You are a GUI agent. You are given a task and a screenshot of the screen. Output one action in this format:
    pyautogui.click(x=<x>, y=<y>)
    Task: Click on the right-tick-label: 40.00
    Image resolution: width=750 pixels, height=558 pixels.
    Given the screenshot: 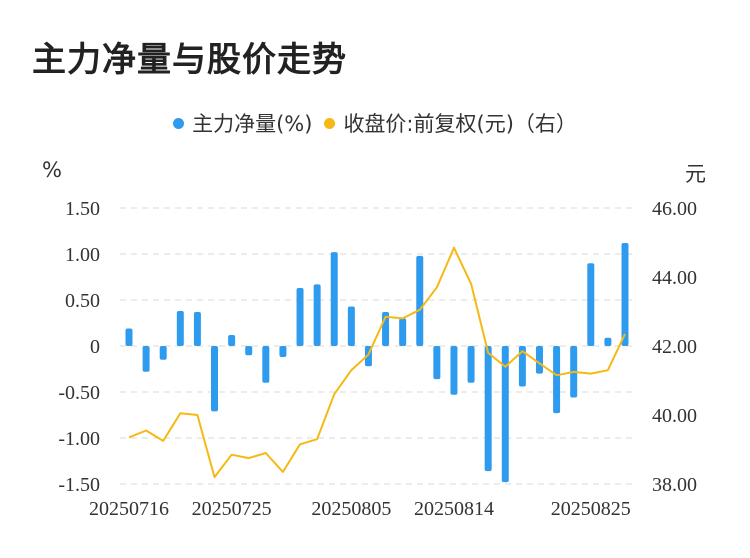 What is the action you would take?
    pyautogui.click(x=674, y=416)
    